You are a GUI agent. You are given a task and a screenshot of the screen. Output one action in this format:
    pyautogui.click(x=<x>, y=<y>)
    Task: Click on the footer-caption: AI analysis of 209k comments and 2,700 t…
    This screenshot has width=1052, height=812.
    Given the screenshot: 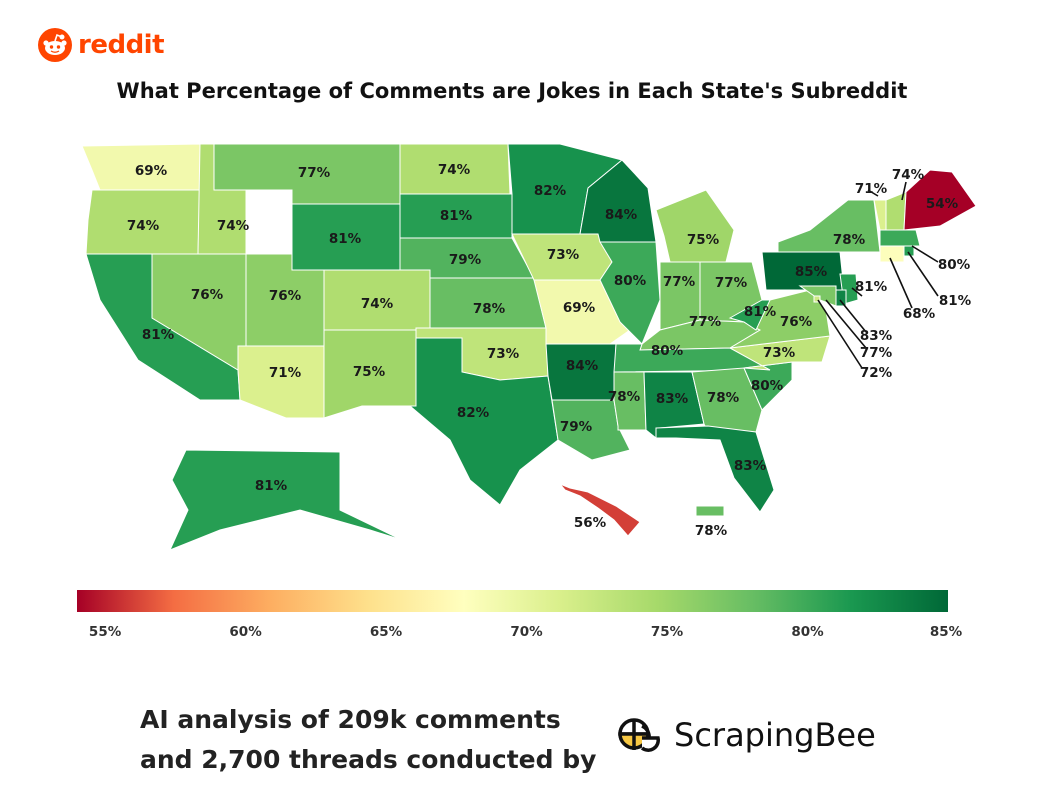 What is the action you would take?
    pyautogui.click(x=368, y=740)
    